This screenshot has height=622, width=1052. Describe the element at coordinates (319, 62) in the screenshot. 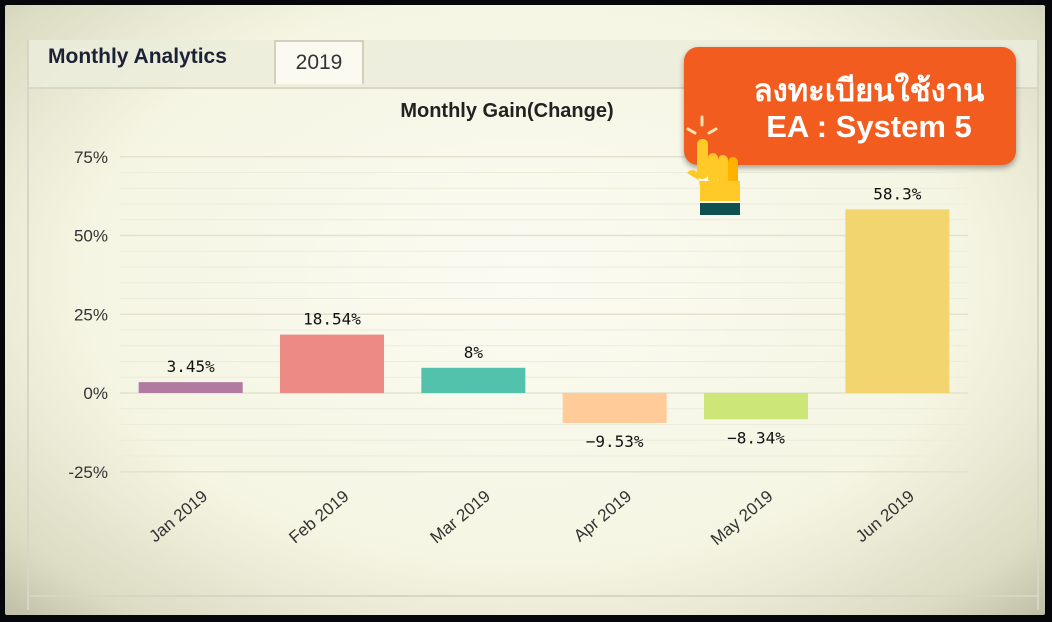

I see `tab-2019: 2019` at that location.